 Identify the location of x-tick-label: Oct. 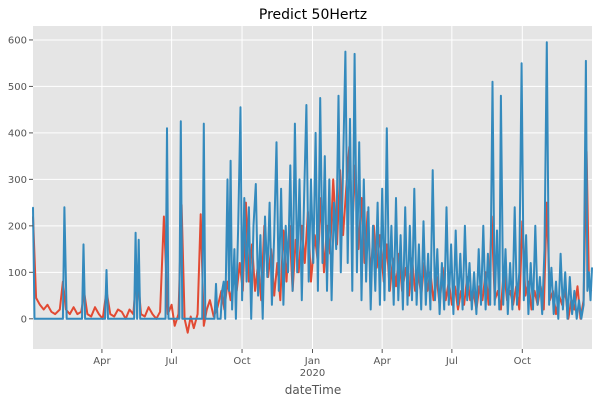
(241, 361).